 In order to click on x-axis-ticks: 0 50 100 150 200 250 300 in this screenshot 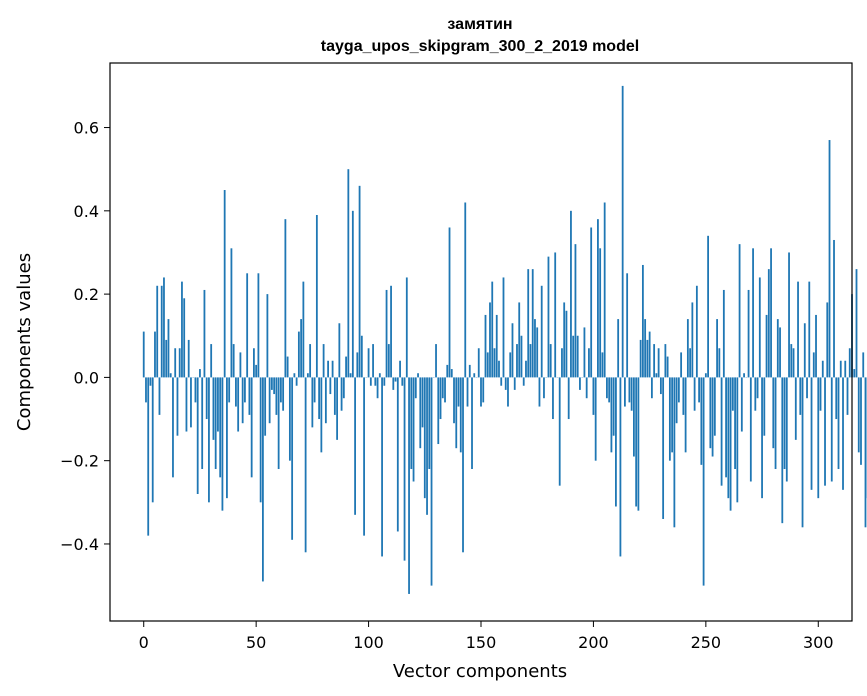, I will do `click(486, 636)`.